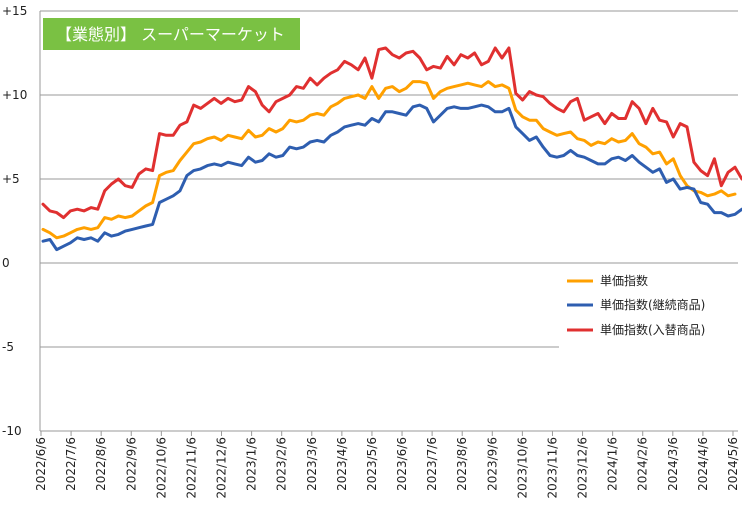  Describe the element at coordinates (14, 221) in the screenshot. I see `y-axis: +15 +10 +5 0 -5 -10` at that location.